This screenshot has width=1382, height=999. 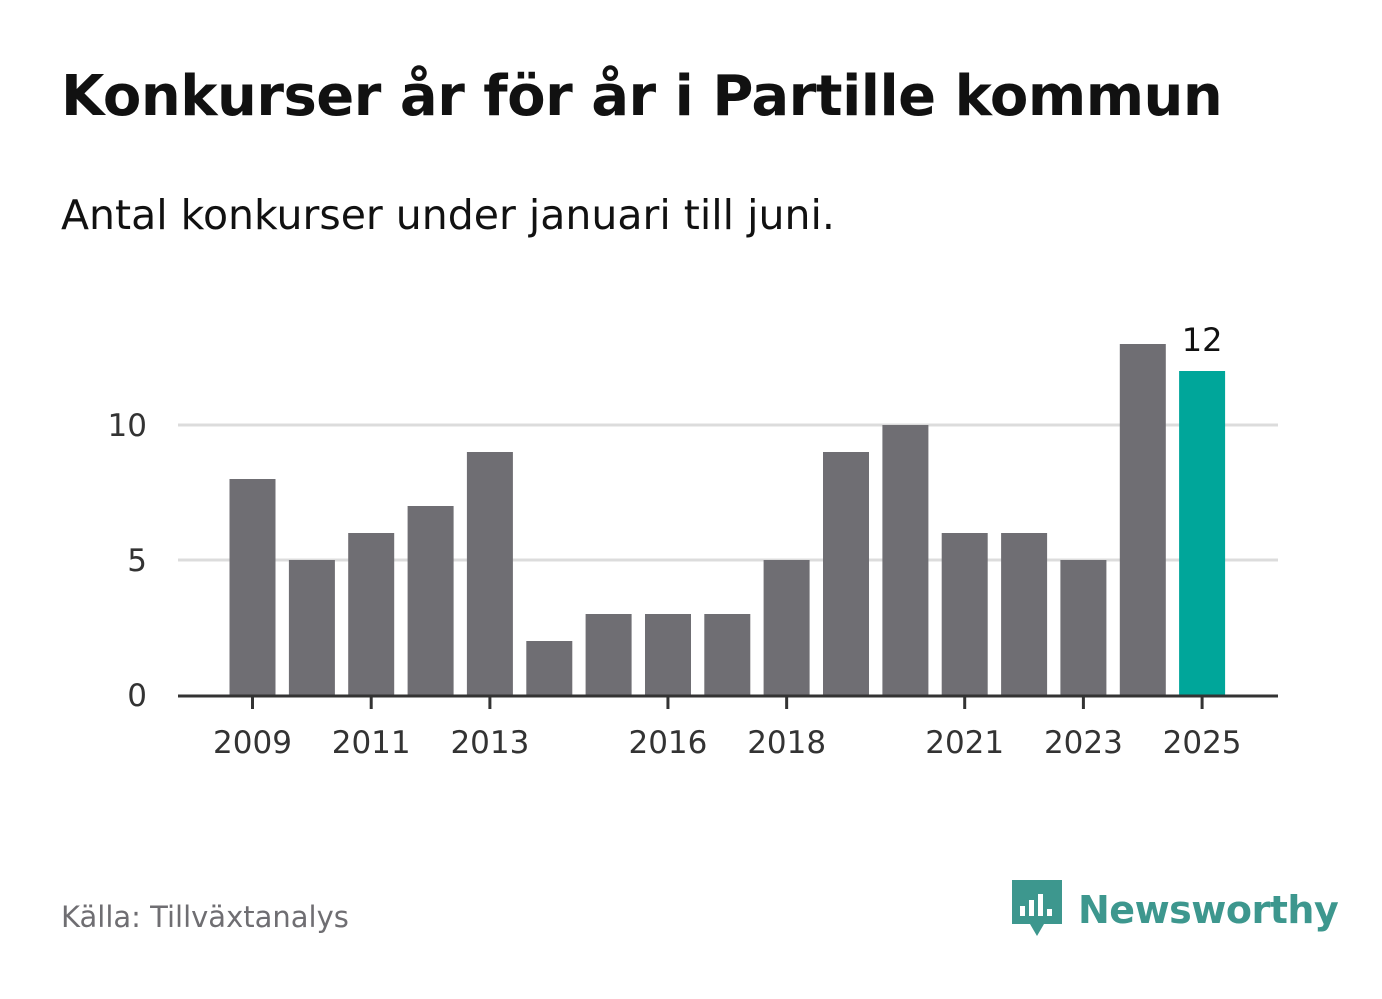 I want to click on x-tick-label: 2013, so click(x=489, y=743).